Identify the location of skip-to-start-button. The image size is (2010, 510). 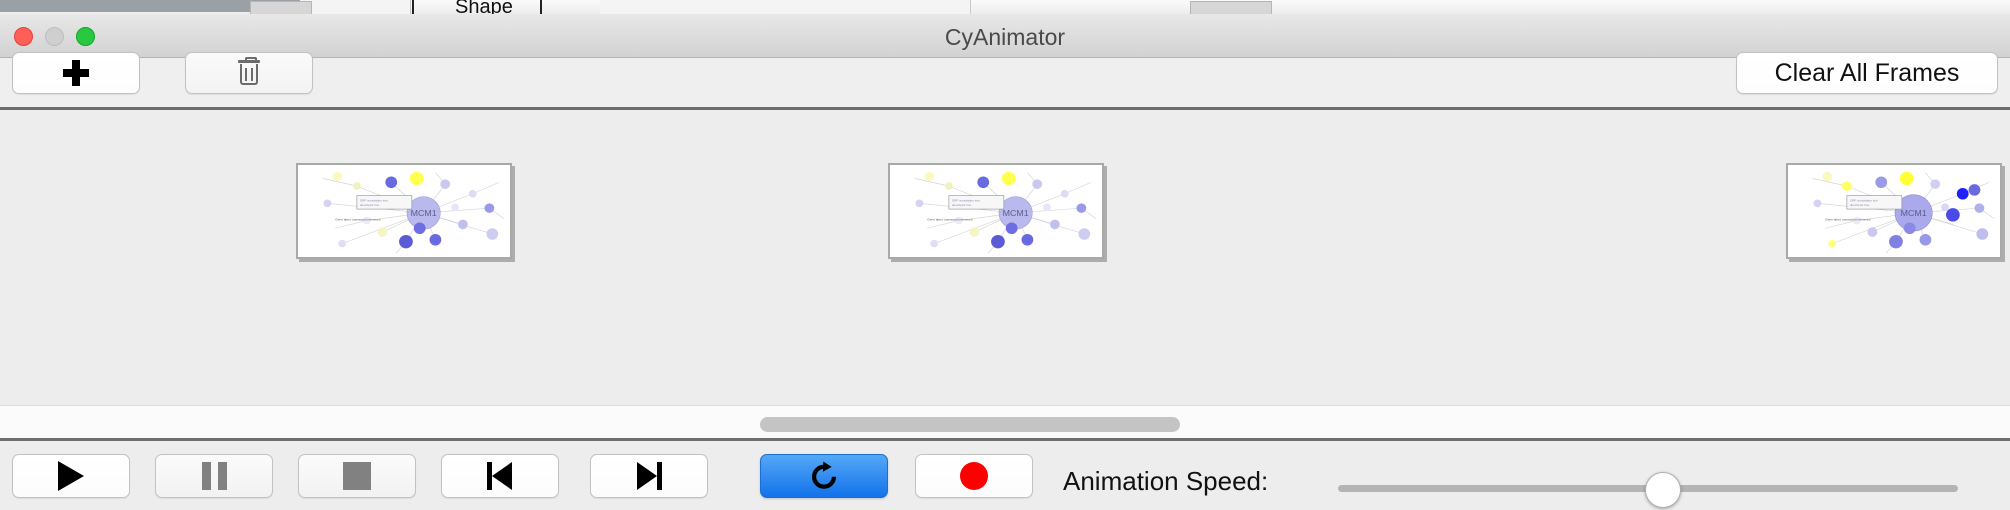
(500, 476).